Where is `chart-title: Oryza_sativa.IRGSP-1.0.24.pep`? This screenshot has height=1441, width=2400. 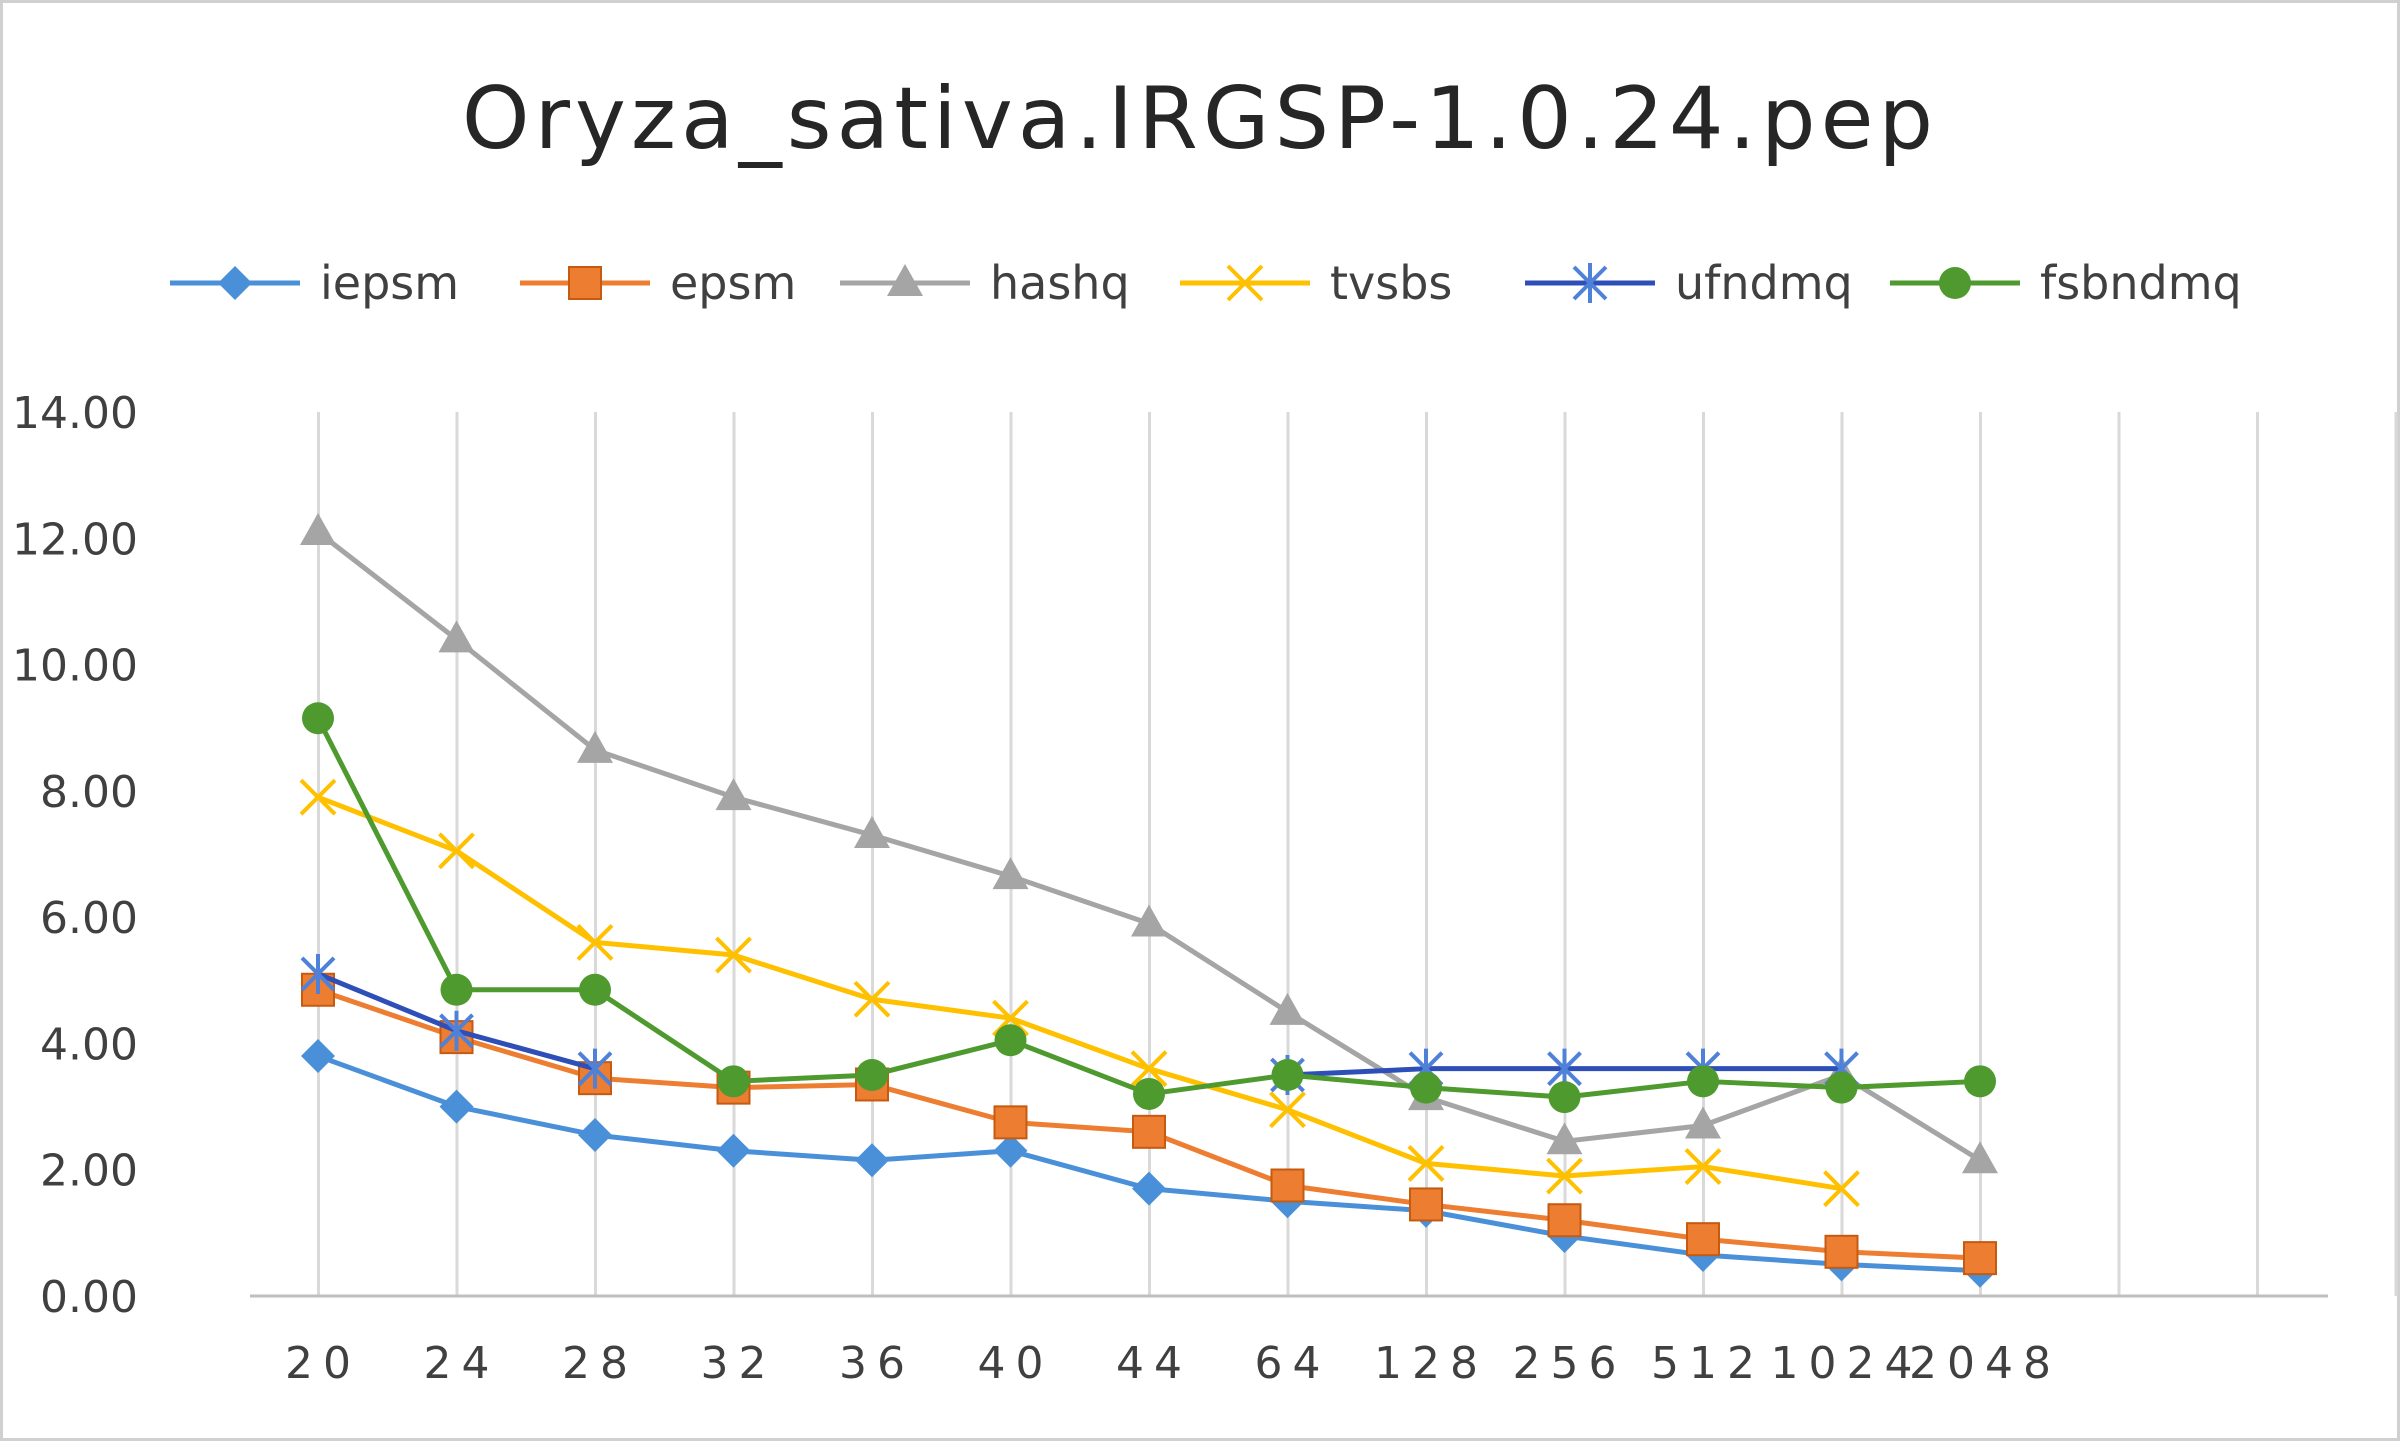
chart-title: Oryza_sativa.IRGSP-1.0.24.pep is located at coordinates (1200, 119).